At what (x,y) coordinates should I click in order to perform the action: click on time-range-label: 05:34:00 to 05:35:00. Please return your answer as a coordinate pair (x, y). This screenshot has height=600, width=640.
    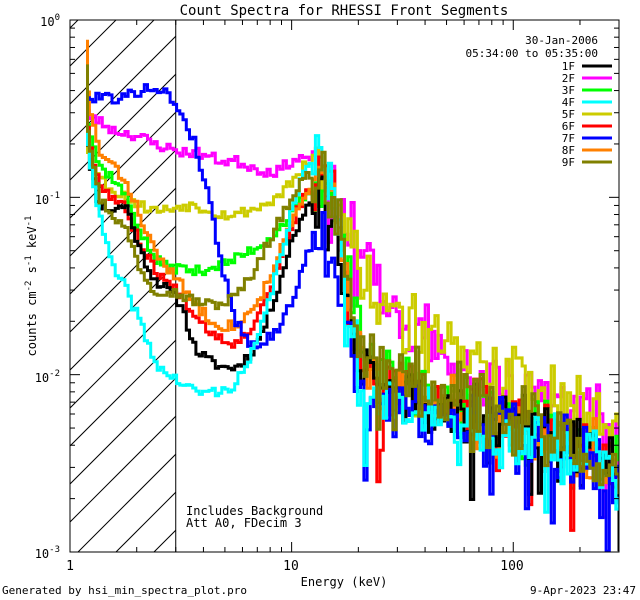
    Looking at the image, I should click on (532, 53).